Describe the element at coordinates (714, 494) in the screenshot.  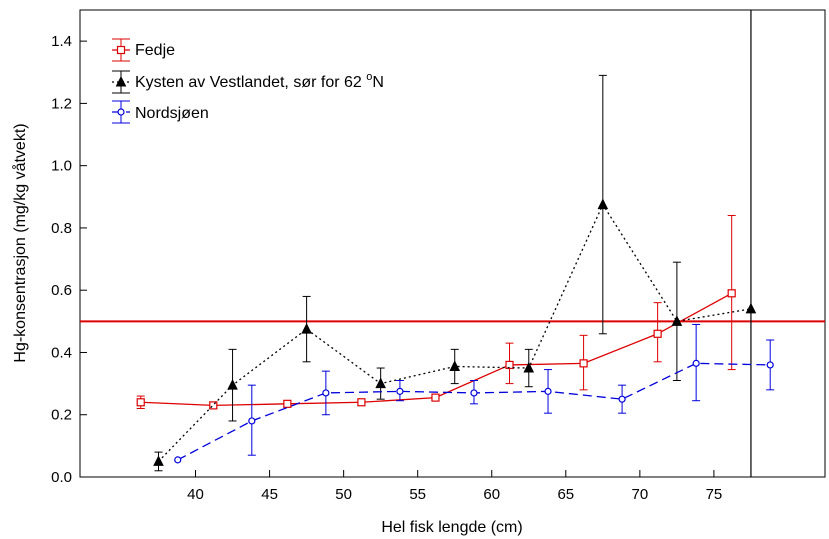
I see `x-tick-label-7: 75` at that location.